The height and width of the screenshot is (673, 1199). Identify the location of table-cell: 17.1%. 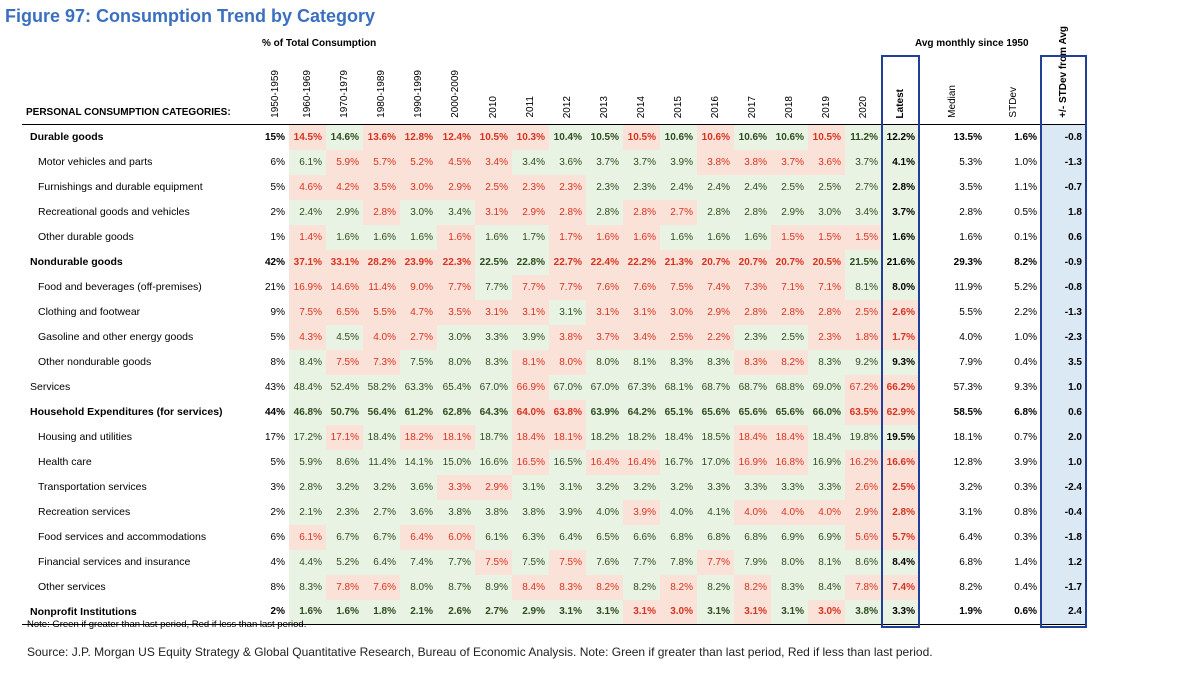
(344, 437).